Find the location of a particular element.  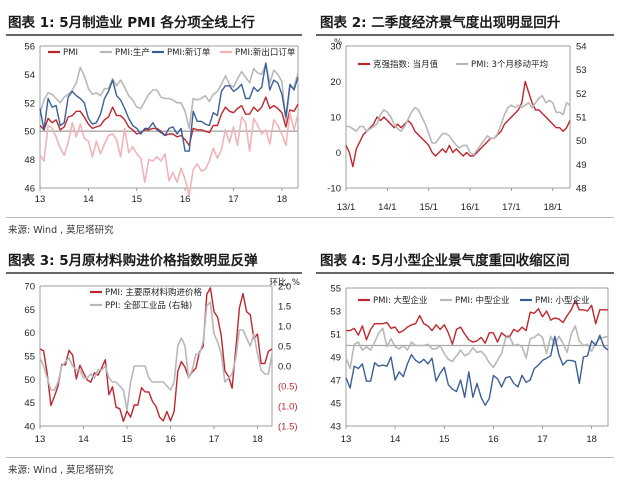

y-tick-label: 56 is located at coordinates (29, 47).